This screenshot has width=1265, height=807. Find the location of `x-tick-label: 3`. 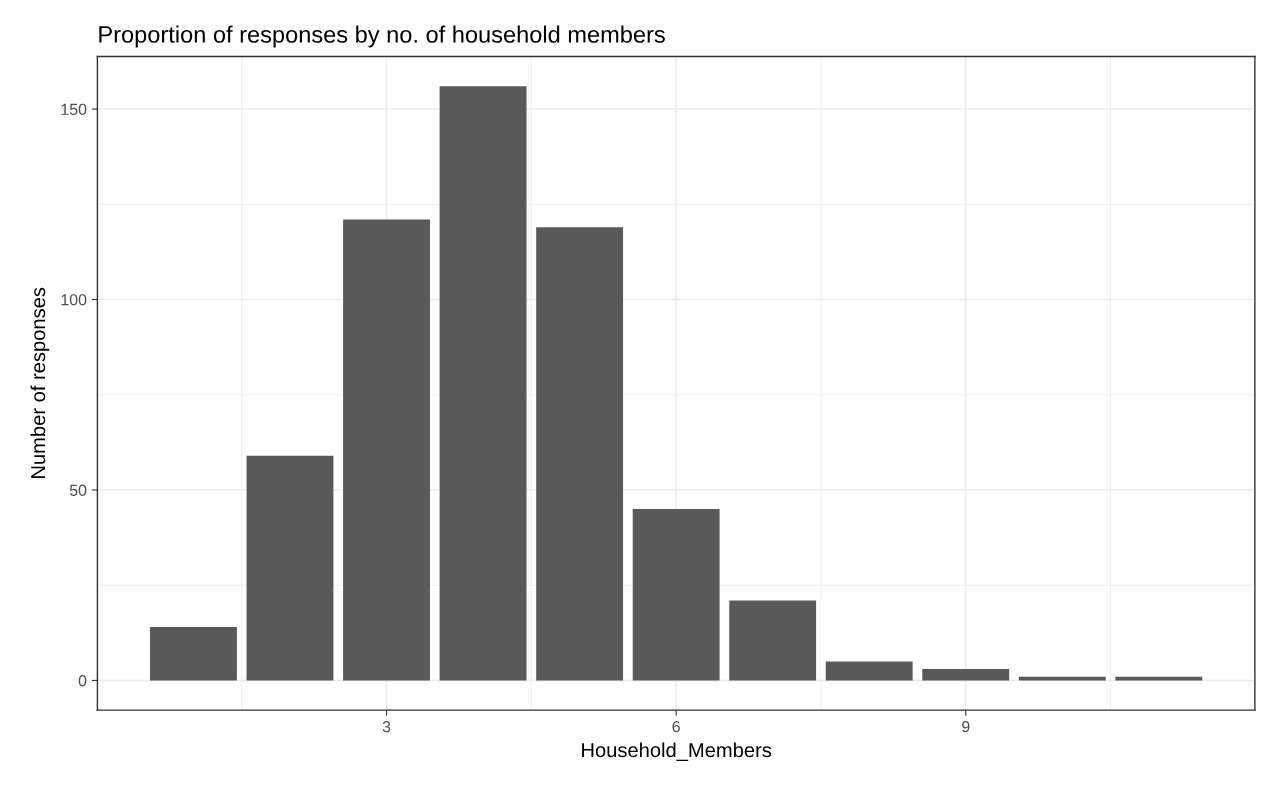

x-tick-label: 3 is located at coordinates (386, 727).